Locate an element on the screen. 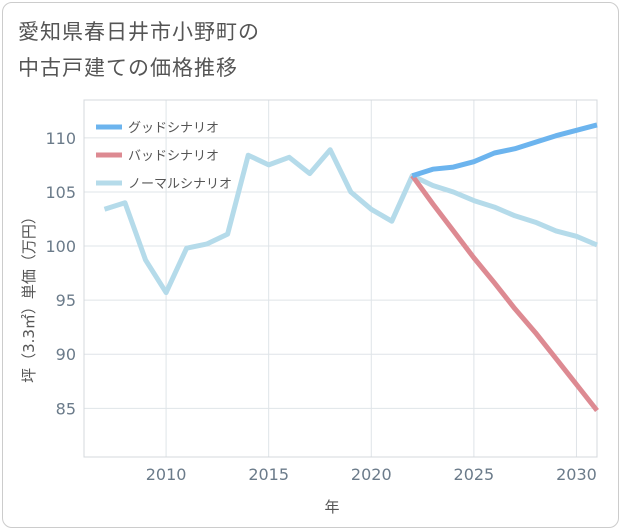  chart-title-line-2: 中古戸建ての価格推移 is located at coordinates (128, 68).